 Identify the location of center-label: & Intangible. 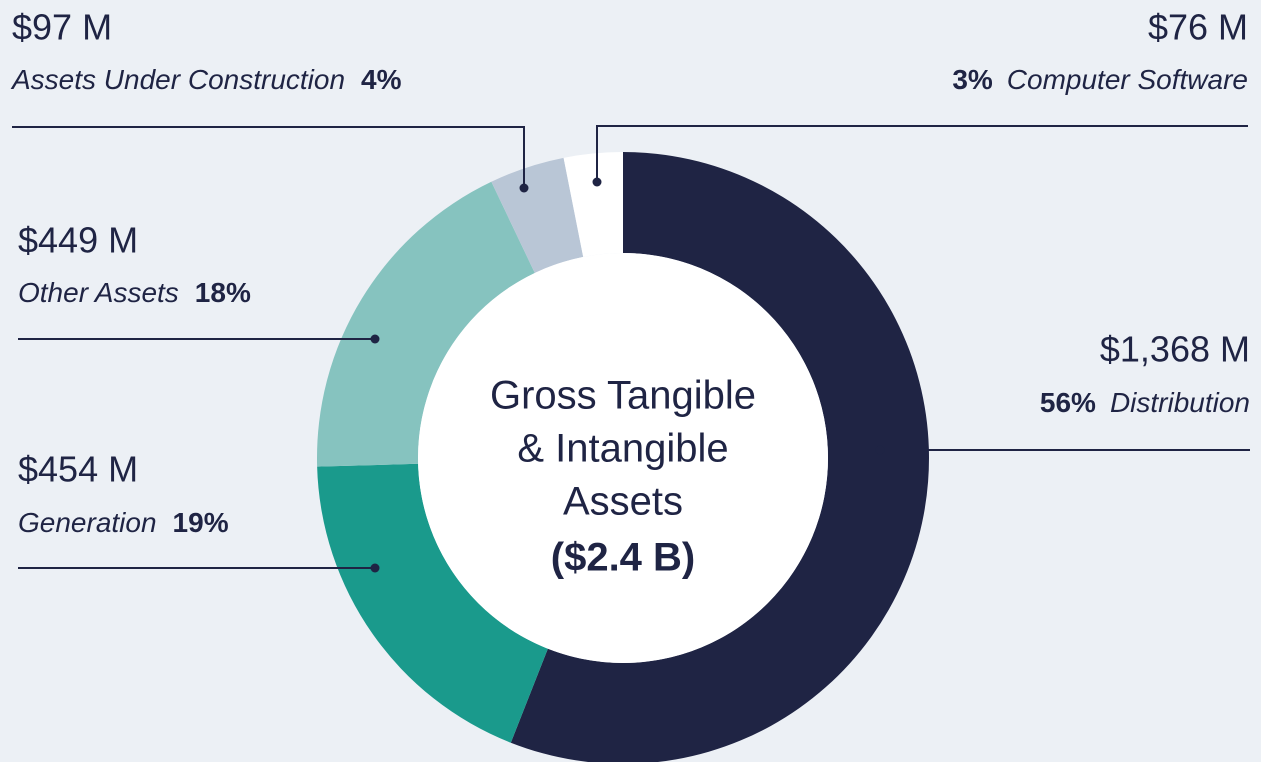
(622, 449).